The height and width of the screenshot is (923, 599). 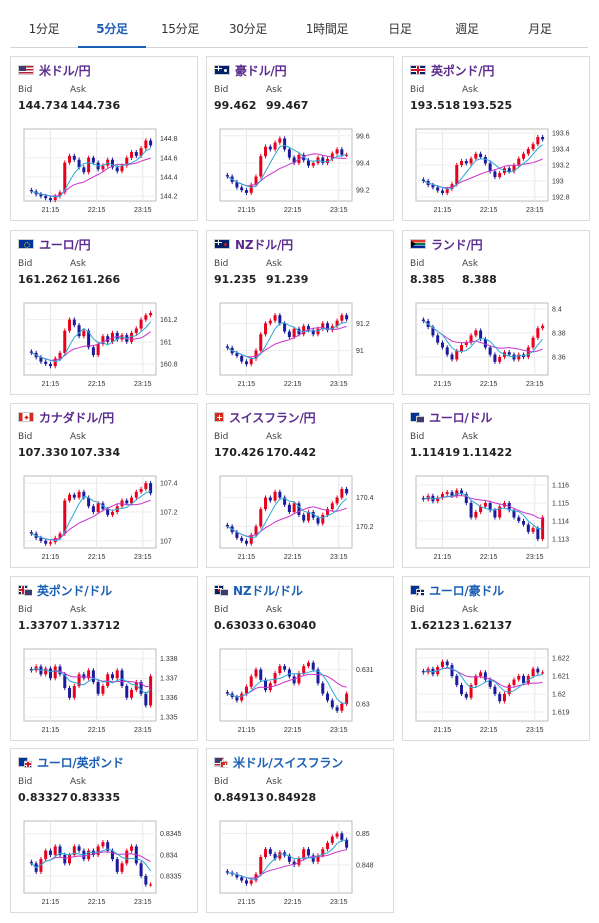 What do you see at coordinates (498, 171) in the screenshot?
I see `candlestick-chart: 21:15 22:15 23:15 193.6 193.4 193.2 193 192.8` at bounding box center [498, 171].